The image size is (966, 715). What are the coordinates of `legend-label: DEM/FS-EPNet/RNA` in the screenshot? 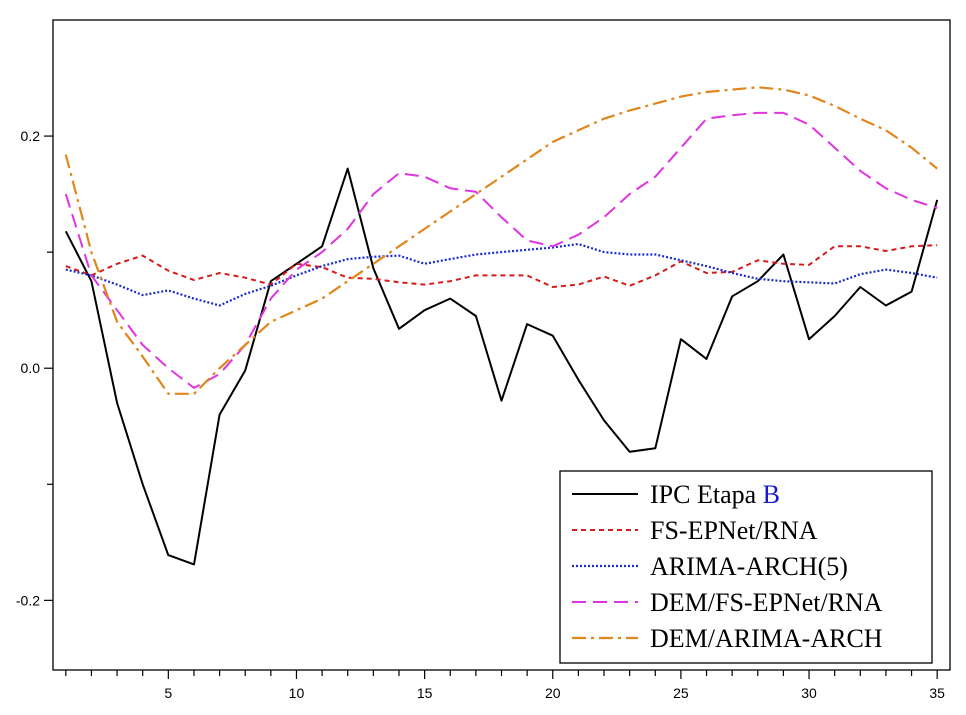 It's located at (766, 602).